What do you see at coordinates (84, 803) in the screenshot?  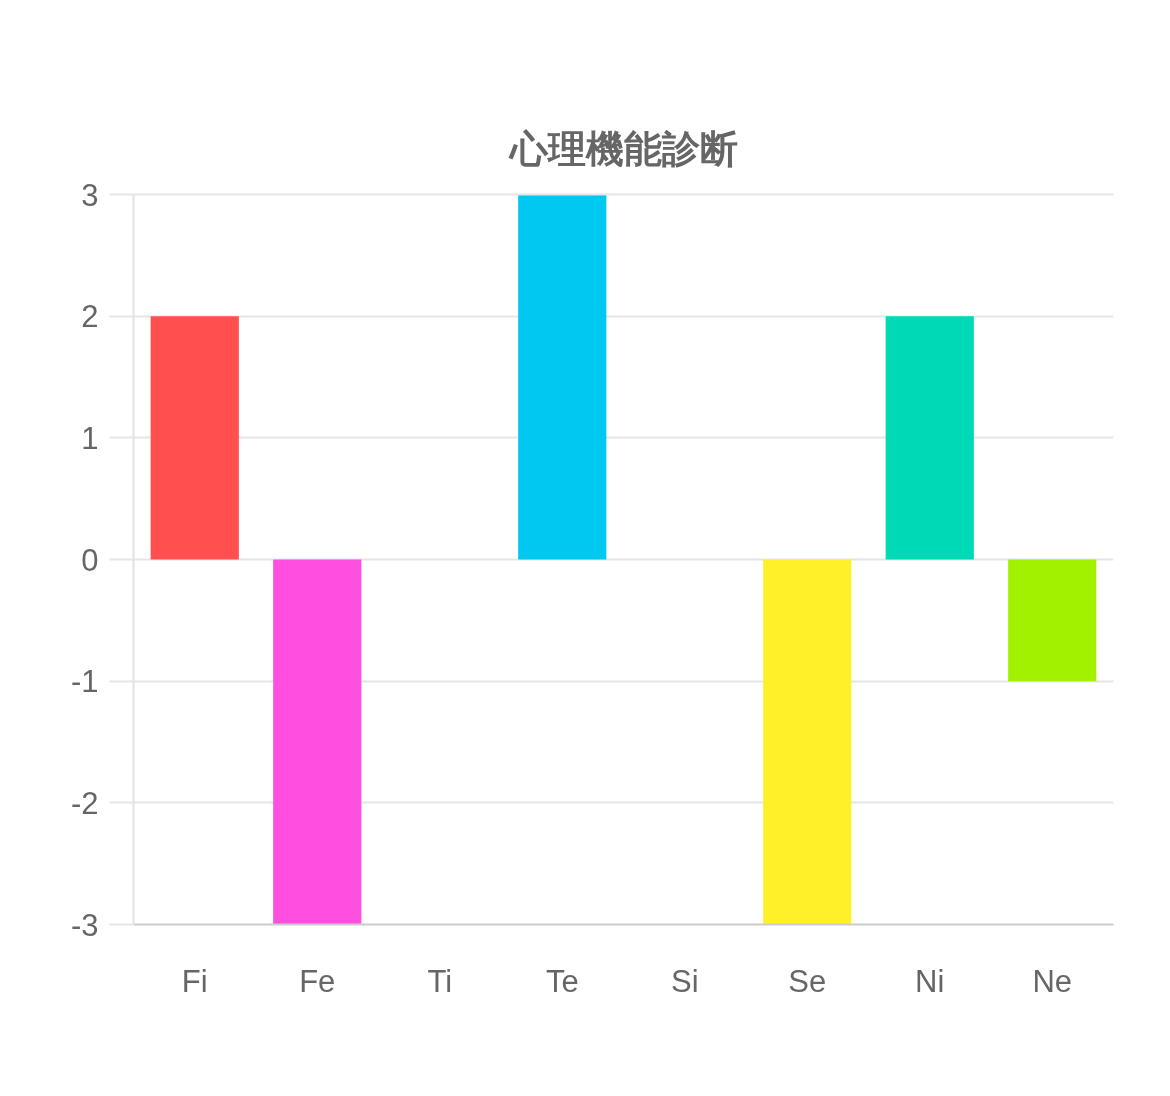 I see `y-tick-label: -2` at bounding box center [84, 803].